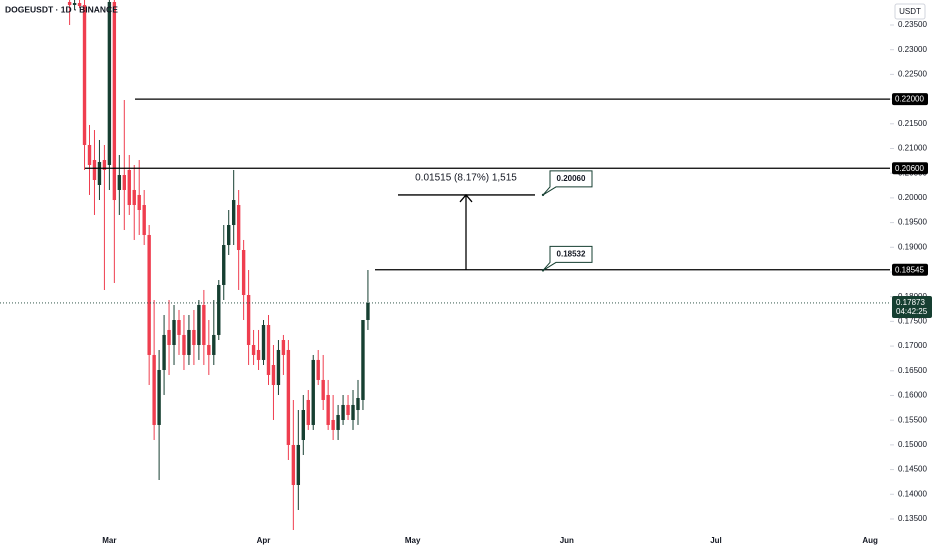 This screenshot has height=550, width=932. Describe the element at coordinates (910, 302) in the screenshot. I see `current-price-label: 0.17873` at that location.